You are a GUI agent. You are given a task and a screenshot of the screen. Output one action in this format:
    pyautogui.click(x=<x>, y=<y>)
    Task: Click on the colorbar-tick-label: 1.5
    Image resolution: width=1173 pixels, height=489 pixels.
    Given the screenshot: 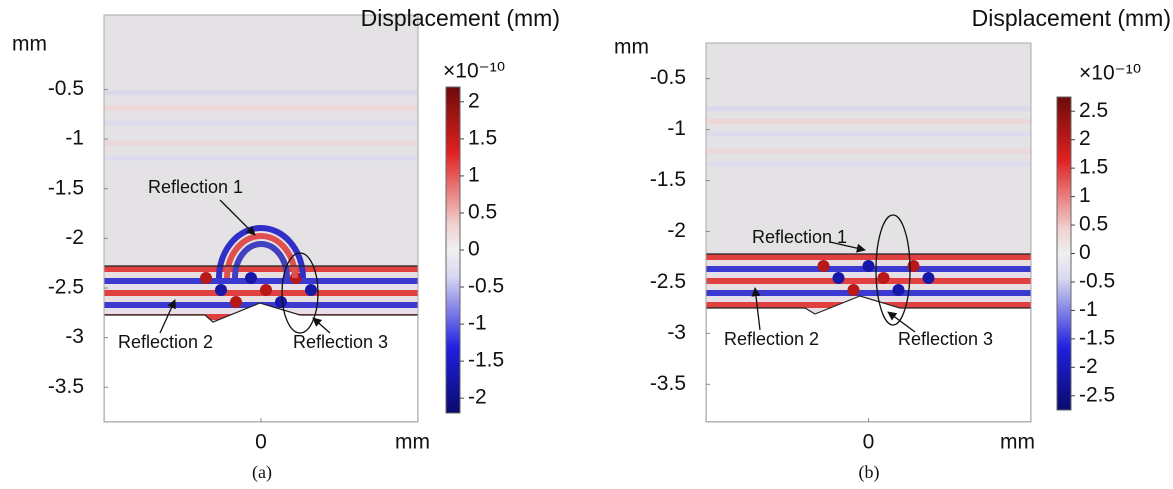 What is the action you would take?
    pyautogui.click(x=482, y=137)
    